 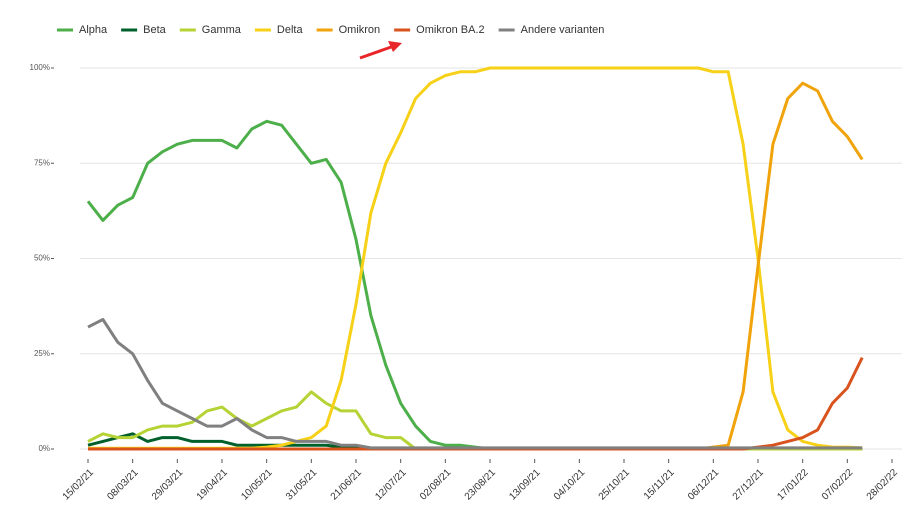 I want to click on x-tick-label: 31/05/21, so click(x=302, y=485).